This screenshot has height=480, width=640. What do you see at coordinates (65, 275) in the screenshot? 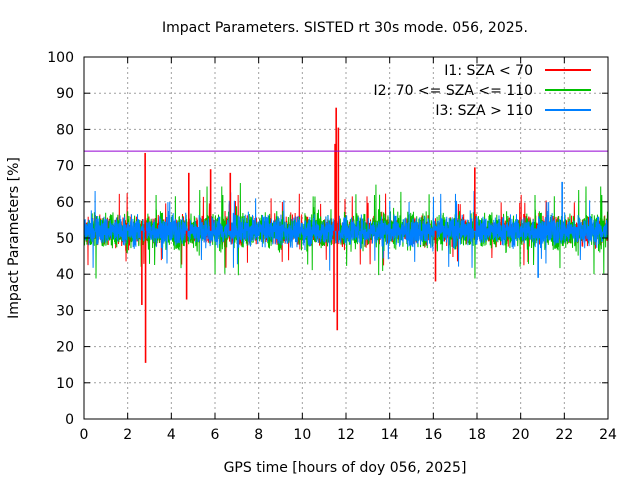
I see `y-tick-label: 40` at bounding box center [65, 275].